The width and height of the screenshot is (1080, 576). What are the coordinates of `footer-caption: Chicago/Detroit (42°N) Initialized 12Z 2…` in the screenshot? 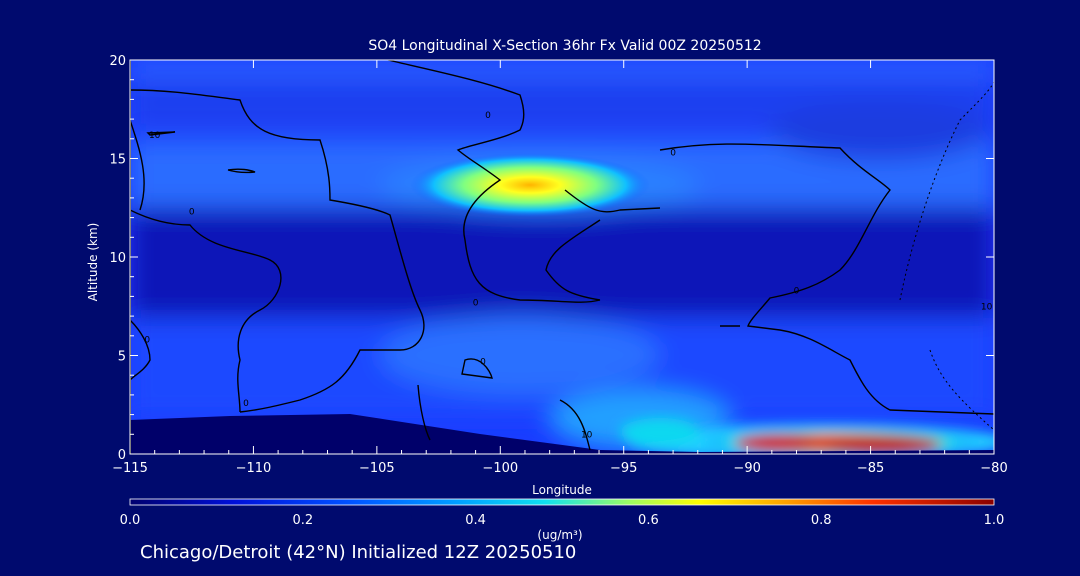 It's located at (358, 552).